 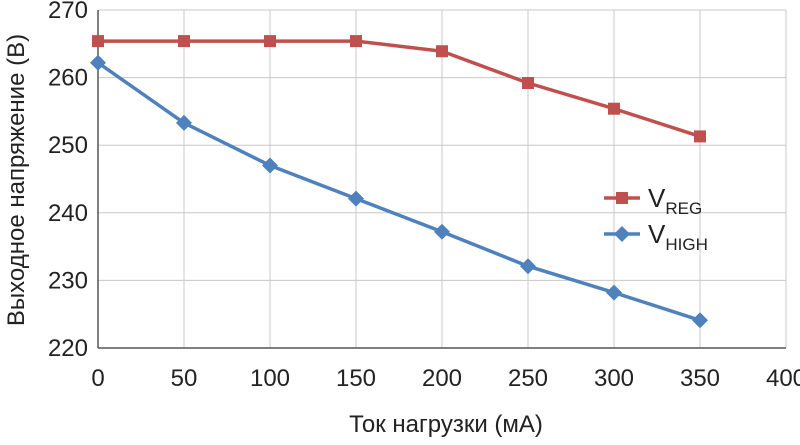 What do you see at coordinates (68, 145) in the screenshot?
I see `y-tick-label: 250` at bounding box center [68, 145].